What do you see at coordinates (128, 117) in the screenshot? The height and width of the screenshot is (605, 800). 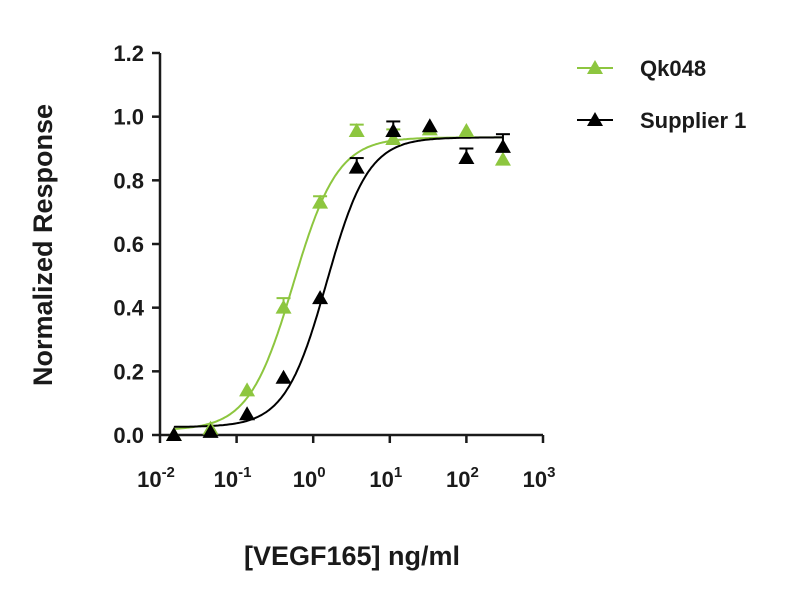 I see `y-tick-label: 1.0` at bounding box center [128, 117].